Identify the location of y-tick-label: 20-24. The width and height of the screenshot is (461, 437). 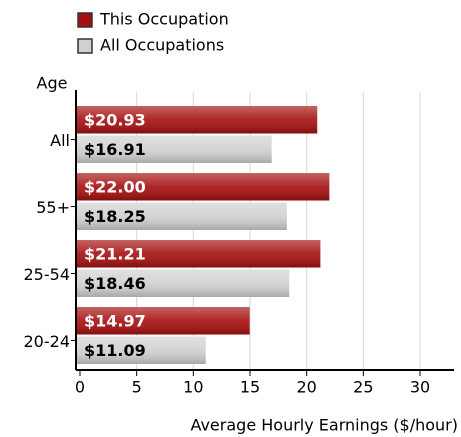
(47, 341).